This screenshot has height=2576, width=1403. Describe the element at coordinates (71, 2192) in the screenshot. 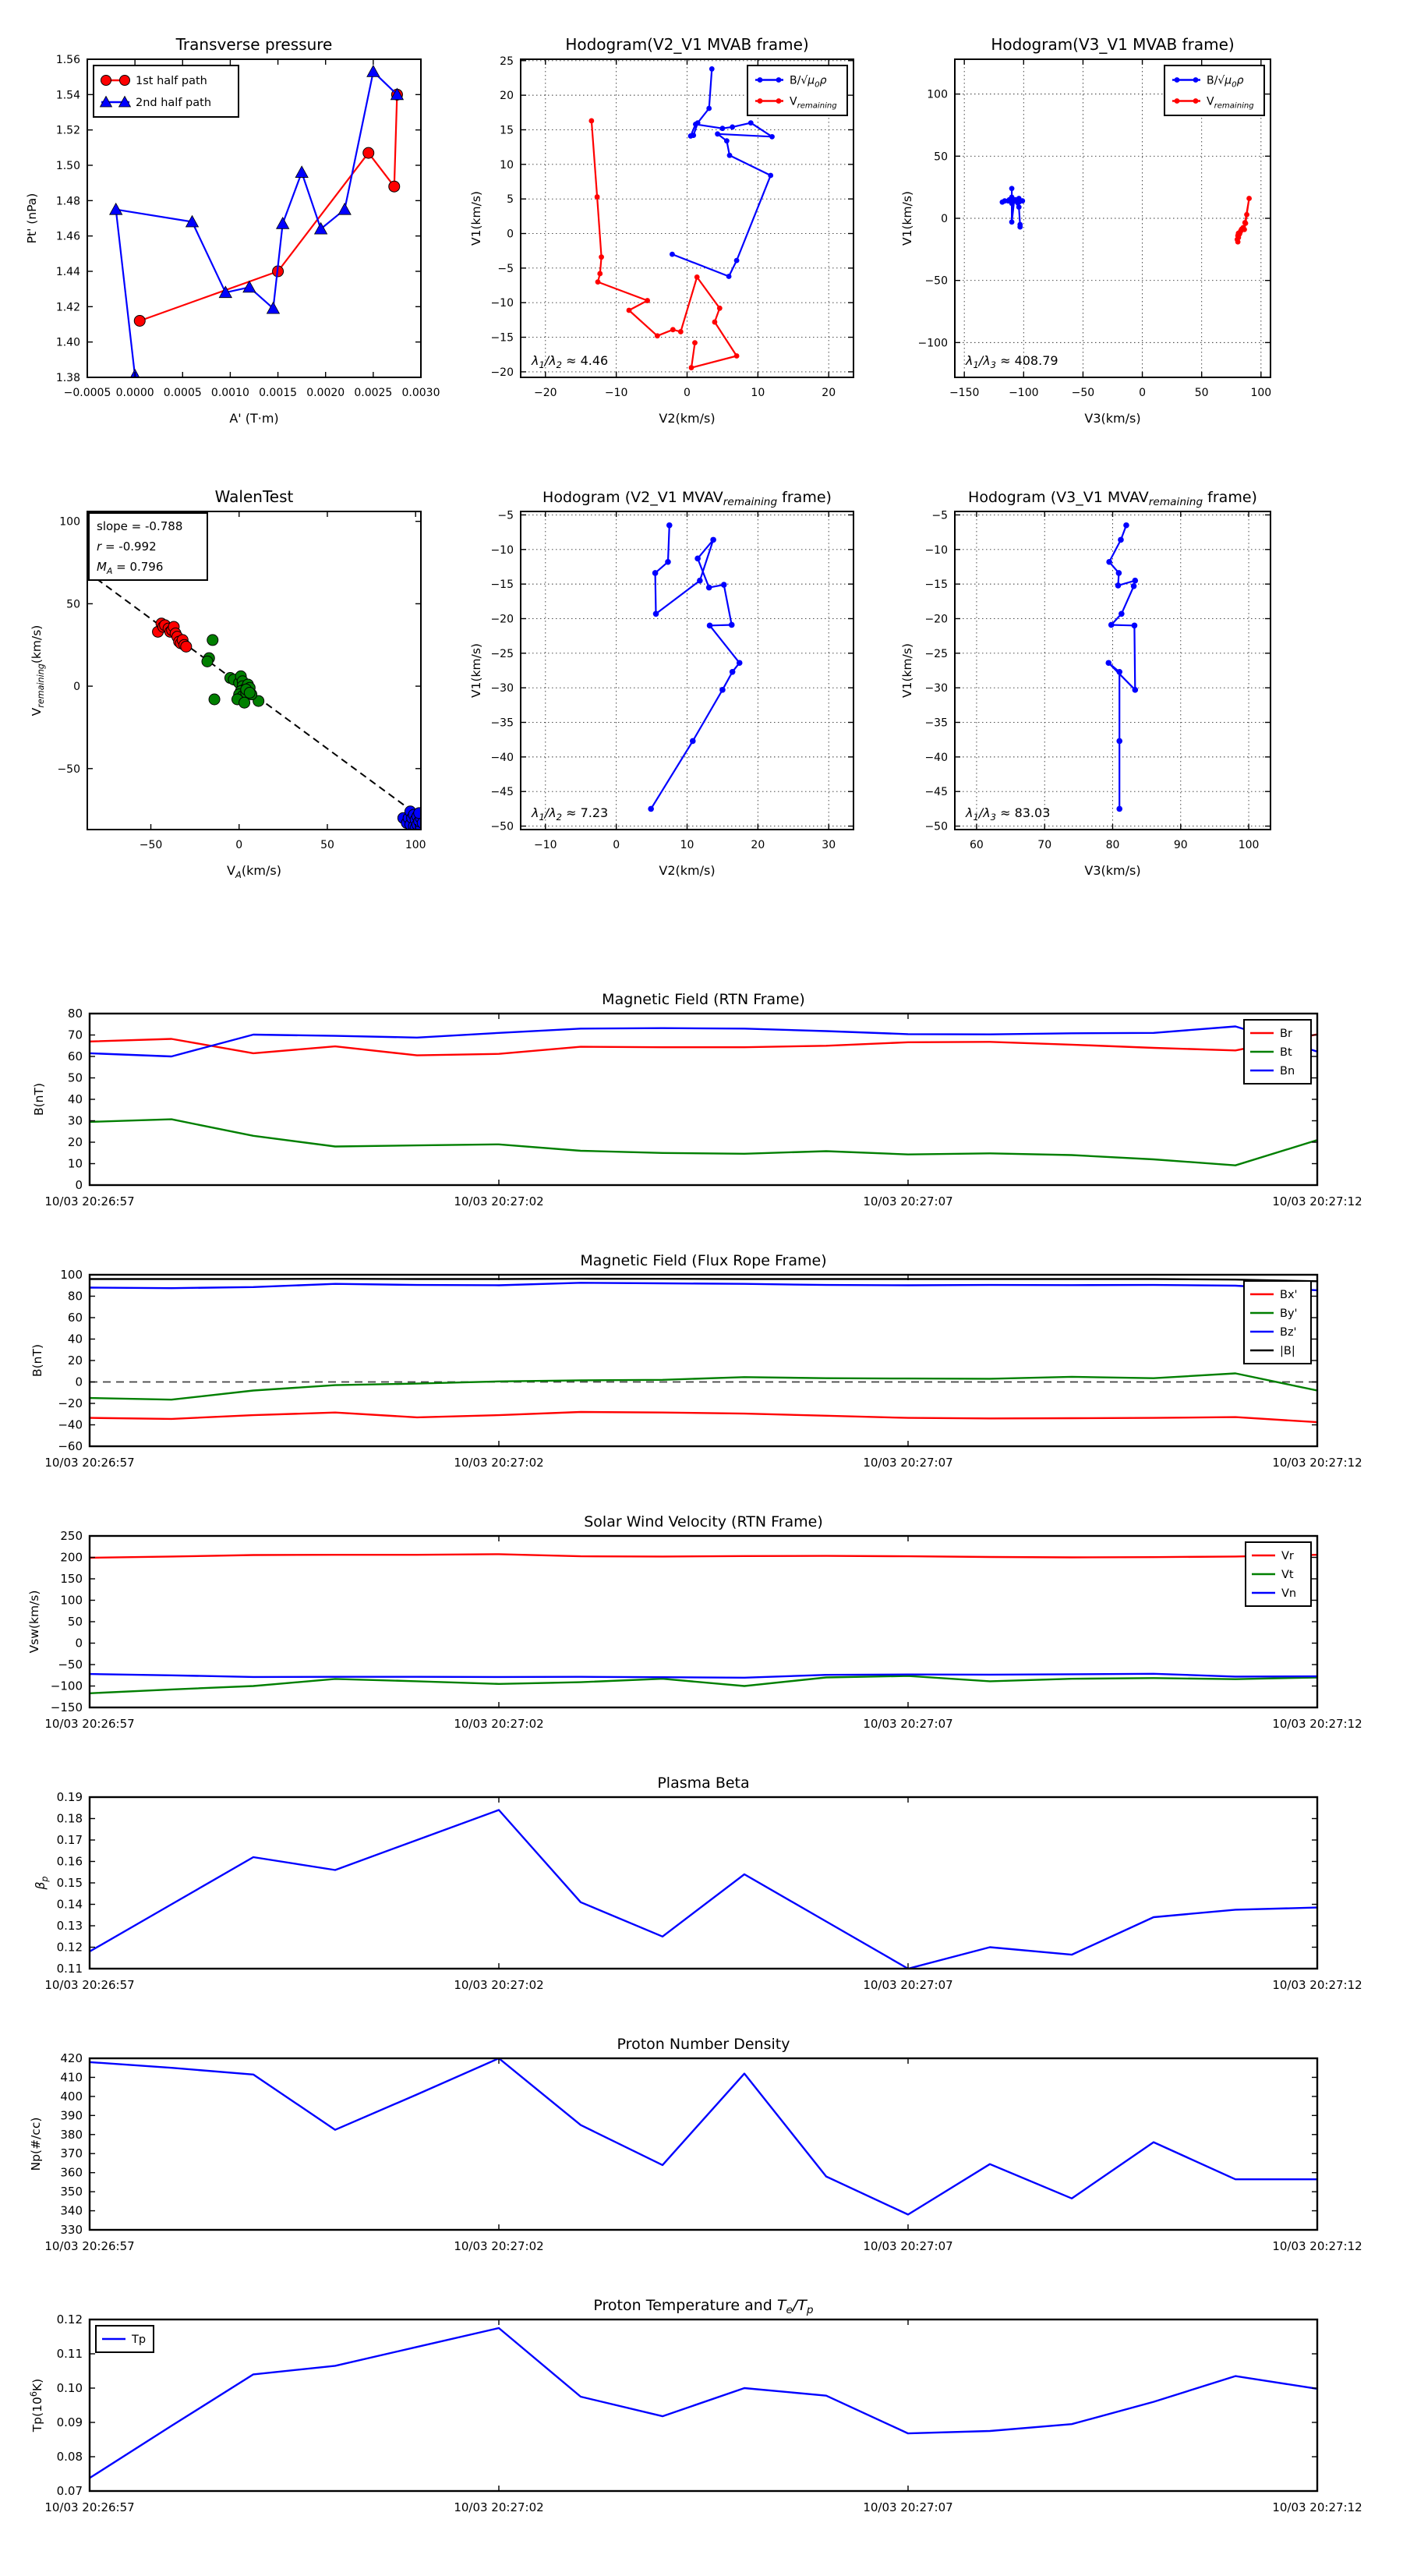

I see `y-tick-label: 350` at that location.